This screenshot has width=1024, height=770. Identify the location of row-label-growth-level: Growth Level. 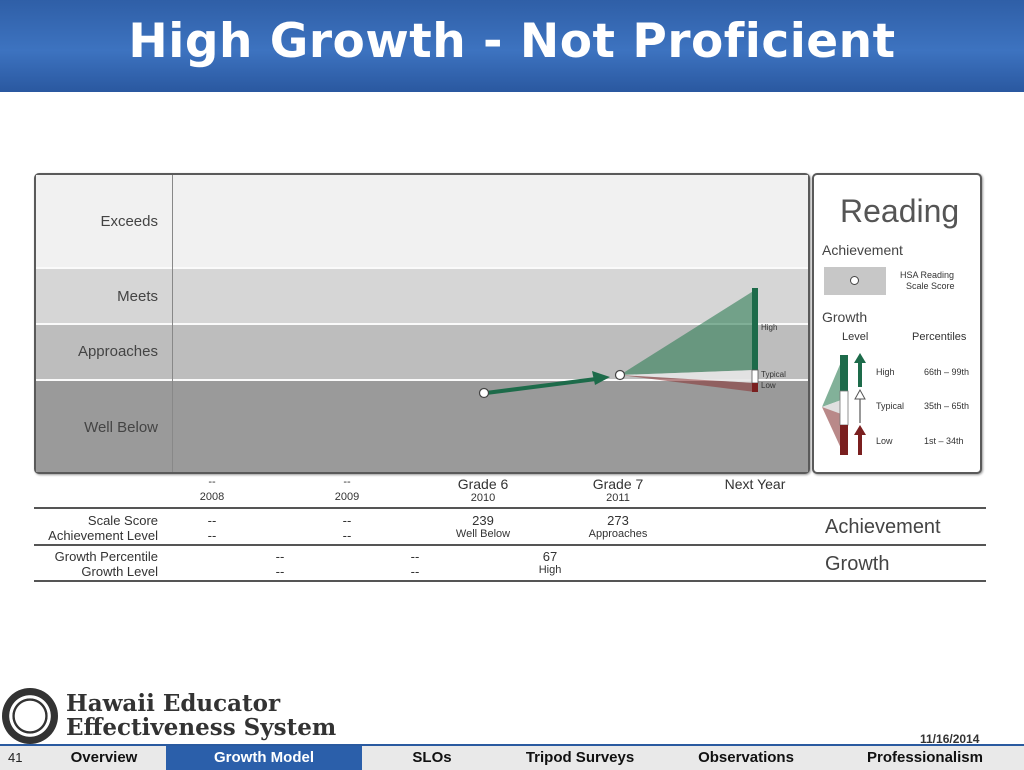
(96, 571).